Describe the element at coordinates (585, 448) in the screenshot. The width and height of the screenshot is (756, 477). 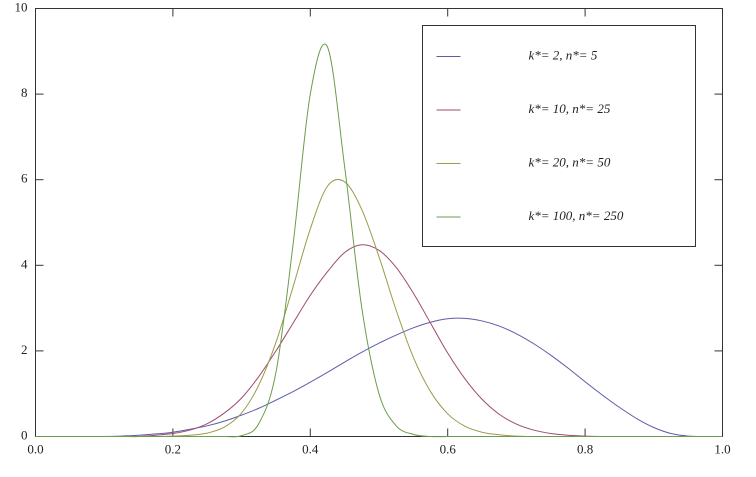
I see `x-tick-label: 0.8` at that location.